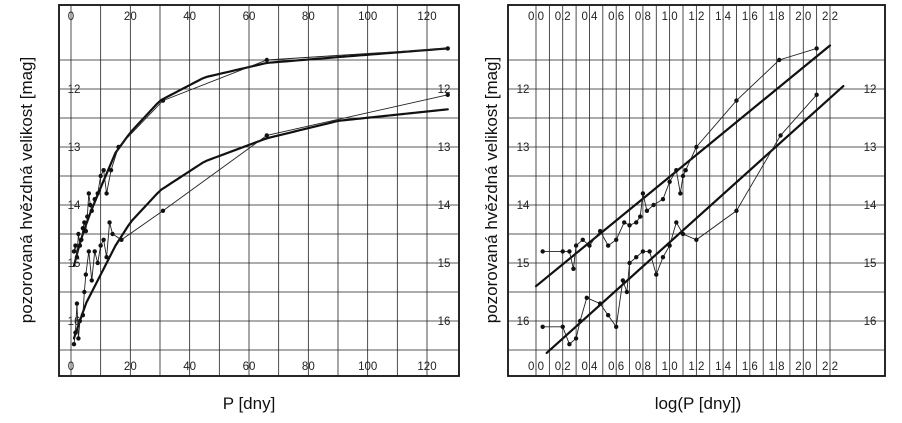 This screenshot has height=423, width=902. What do you see at coordinates (130, 367) in the screenshot?
I see `x-tick-label-bottom: 20` at bounding box center [130, 367].